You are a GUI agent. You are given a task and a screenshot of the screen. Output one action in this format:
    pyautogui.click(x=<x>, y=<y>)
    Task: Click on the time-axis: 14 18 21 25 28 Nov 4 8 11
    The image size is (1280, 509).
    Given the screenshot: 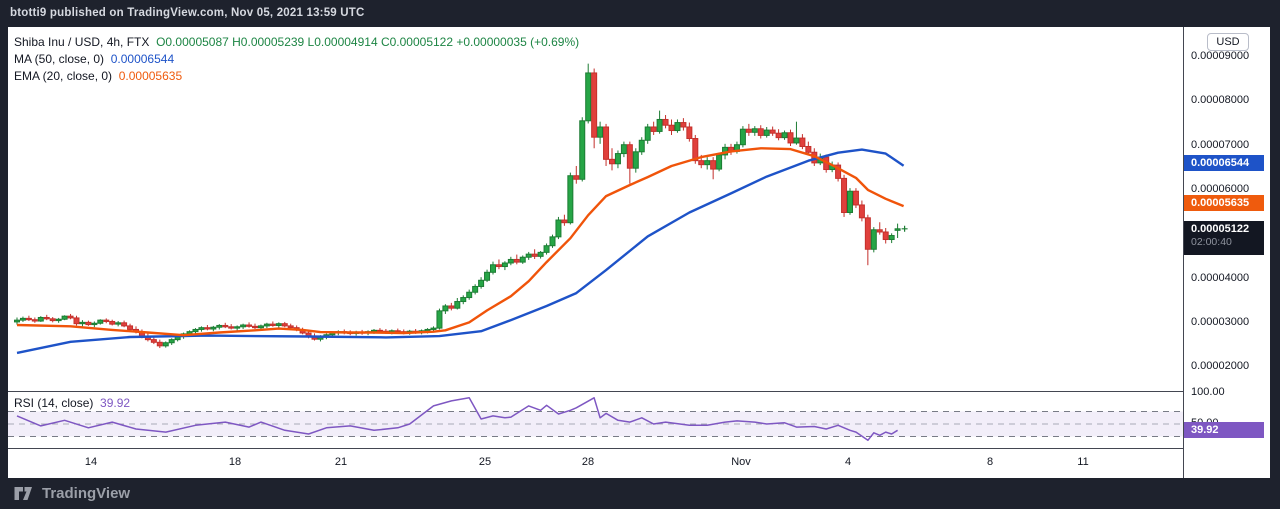 What is the action you would take?
    pyautogui.click(x=595, y=463)
    